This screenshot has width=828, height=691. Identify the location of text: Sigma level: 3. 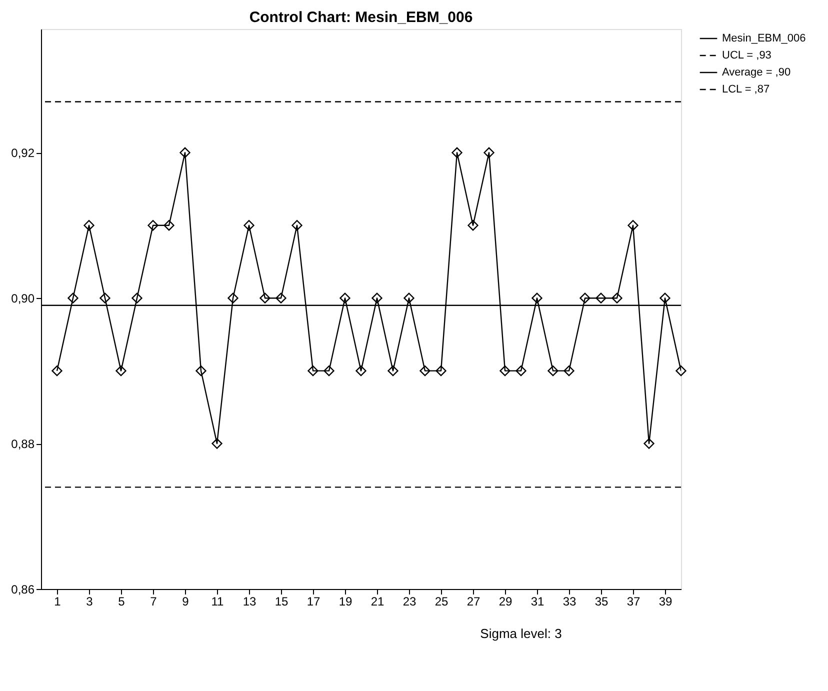
(521, 633).